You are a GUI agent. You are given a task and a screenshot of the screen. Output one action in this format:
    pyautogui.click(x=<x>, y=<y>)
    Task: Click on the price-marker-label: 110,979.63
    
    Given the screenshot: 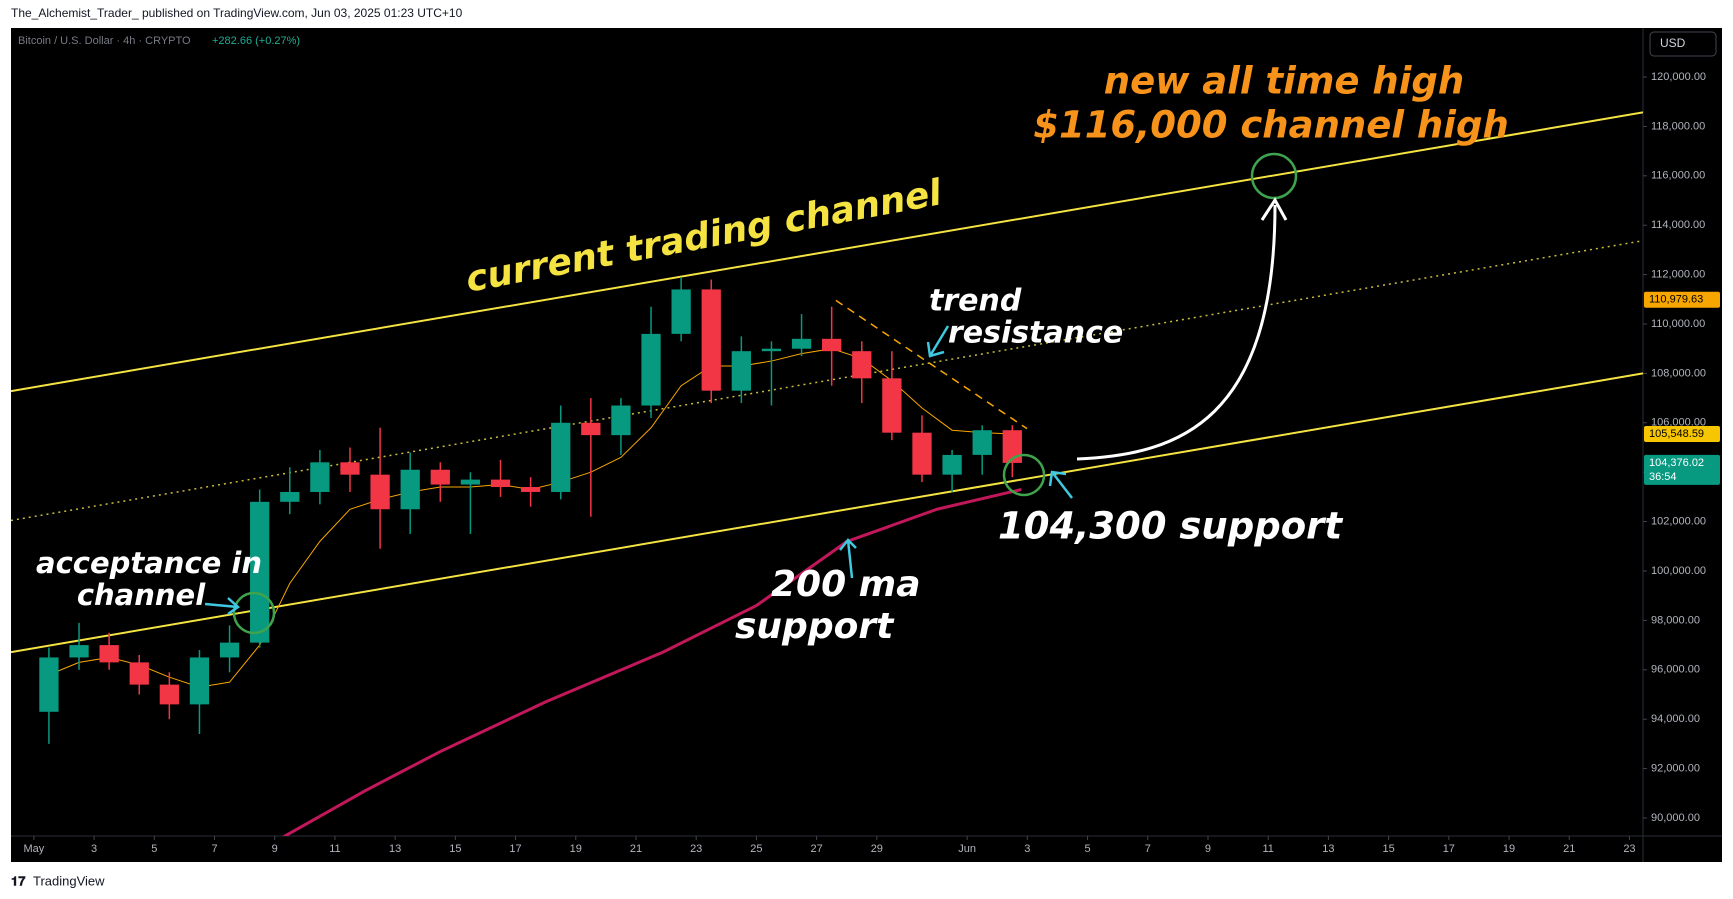 What is the action you would take?
    pyautogui.click(x=1676, y=300)
    